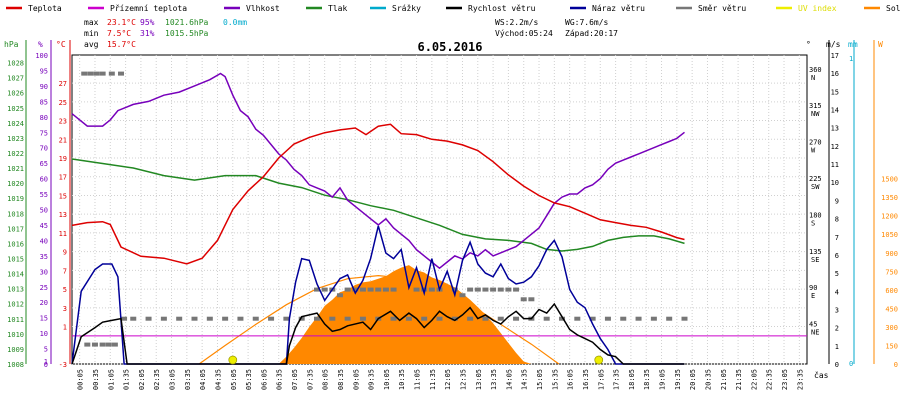  I want to click on solar-tick: 900, so click(891, 254).